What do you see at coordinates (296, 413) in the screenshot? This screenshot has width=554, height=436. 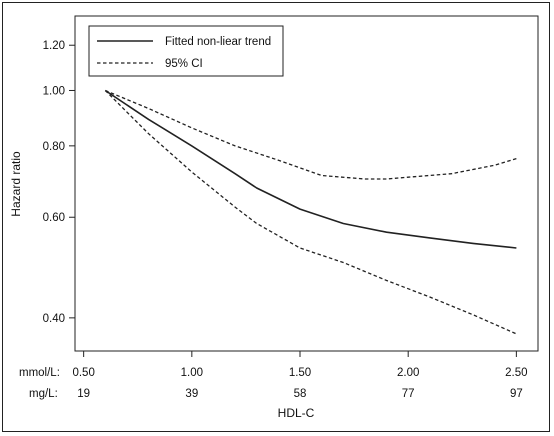 I see `x-axis-title: HDL-C` at bounding box center [296, 413].